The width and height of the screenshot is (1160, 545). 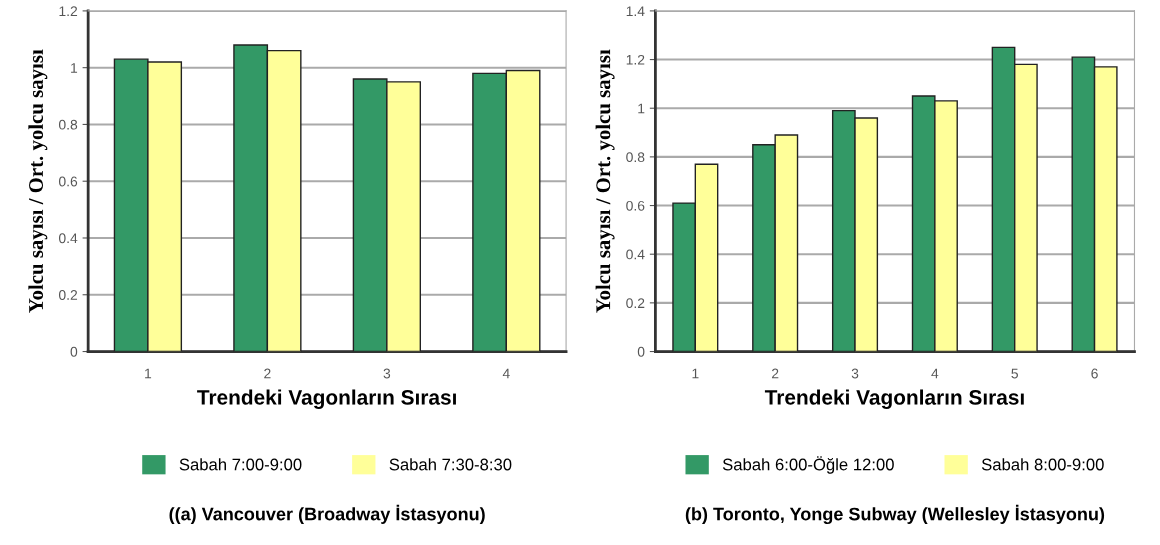 What do you see at coordinates (327, 514) in the screenshot?
I see `text: ((a) Vancouver (Broadway İstasyonu)` at bounding box center [327, 514].